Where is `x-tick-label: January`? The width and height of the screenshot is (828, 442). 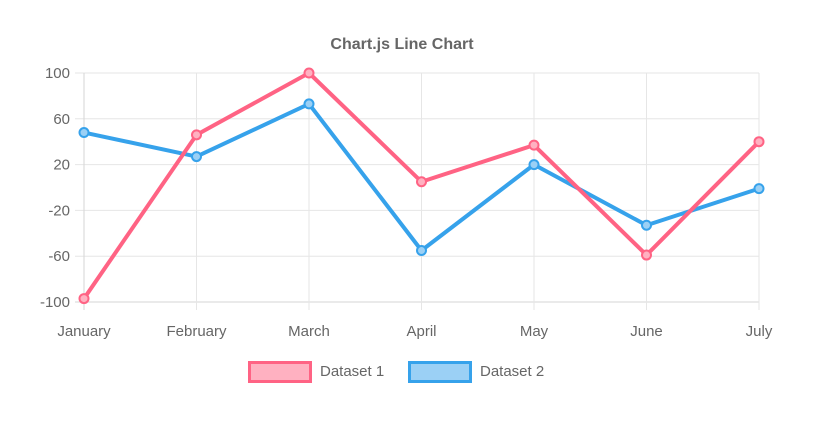
x-tick-label: January is located at coordinates (84, 331).